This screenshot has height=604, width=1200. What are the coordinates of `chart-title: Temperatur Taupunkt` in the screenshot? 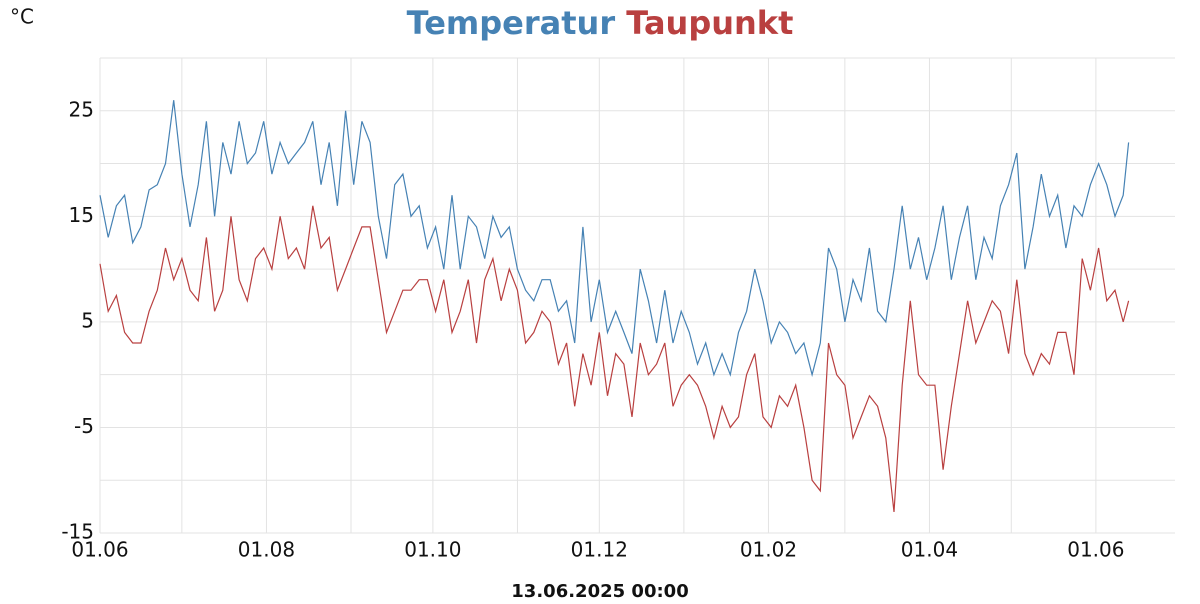 It's located at (600, 23).